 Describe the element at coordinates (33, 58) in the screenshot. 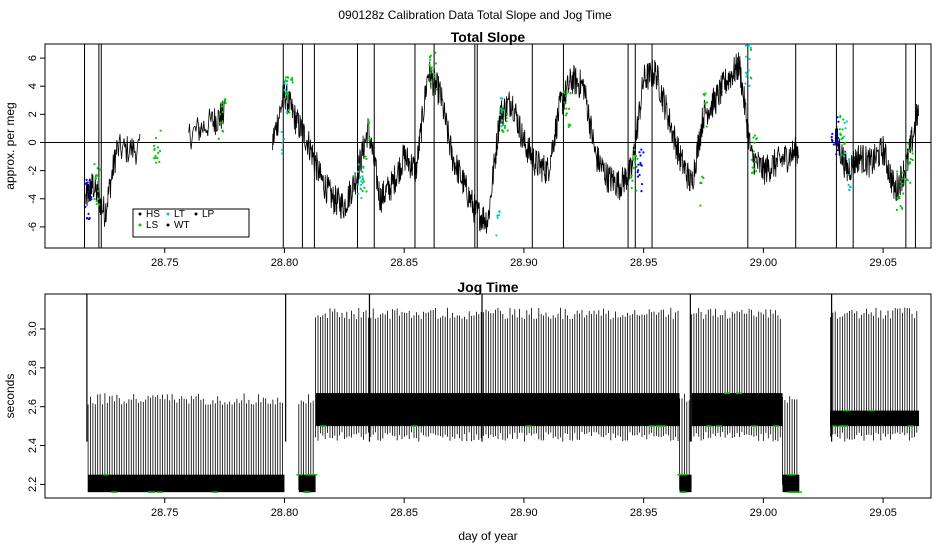

I see `total-slope-y-tick-label: 6` at that location.